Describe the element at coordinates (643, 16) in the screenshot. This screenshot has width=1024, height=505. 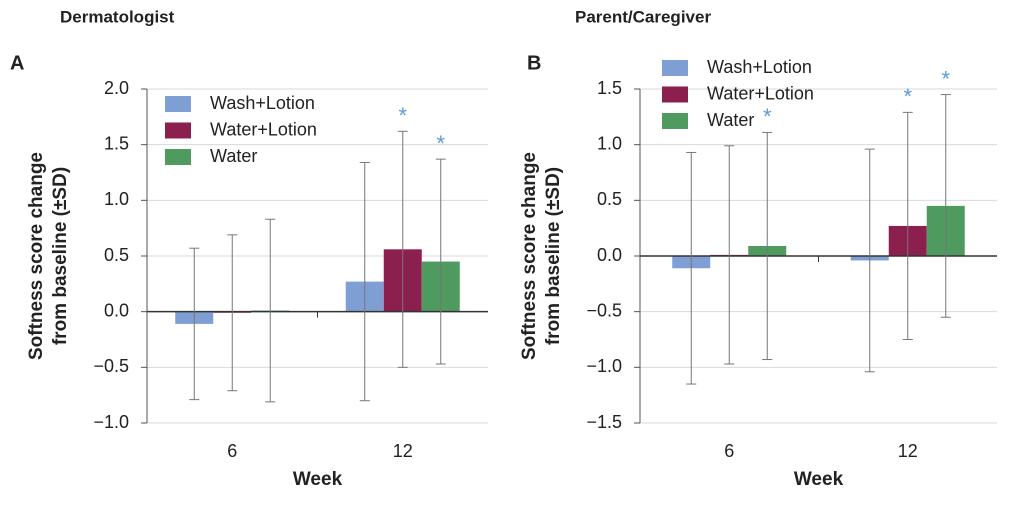
I see `panel-heading: Parent/Caregiver` at that location.